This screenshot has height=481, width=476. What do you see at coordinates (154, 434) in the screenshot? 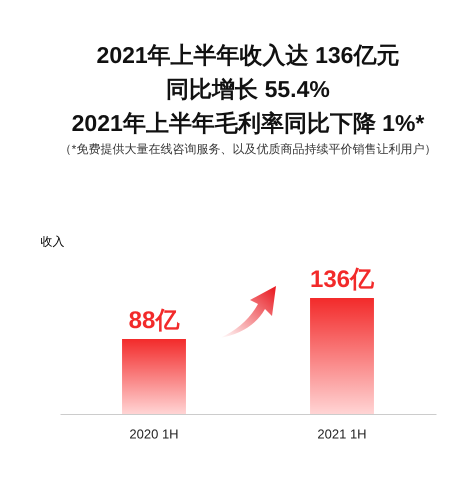
I see `x-tick-label: 2020 1H` at bounding box center [154, 434].